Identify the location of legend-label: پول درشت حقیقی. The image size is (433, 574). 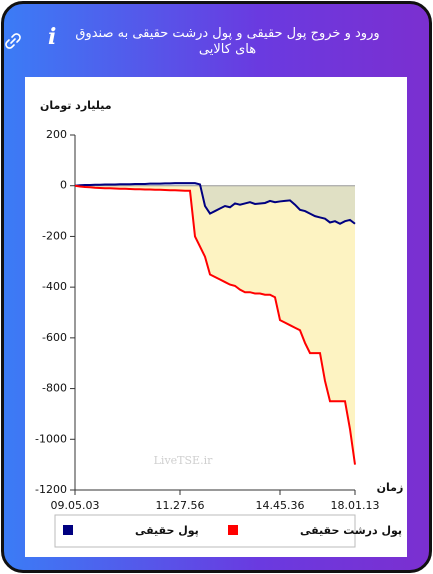
(351, 530).